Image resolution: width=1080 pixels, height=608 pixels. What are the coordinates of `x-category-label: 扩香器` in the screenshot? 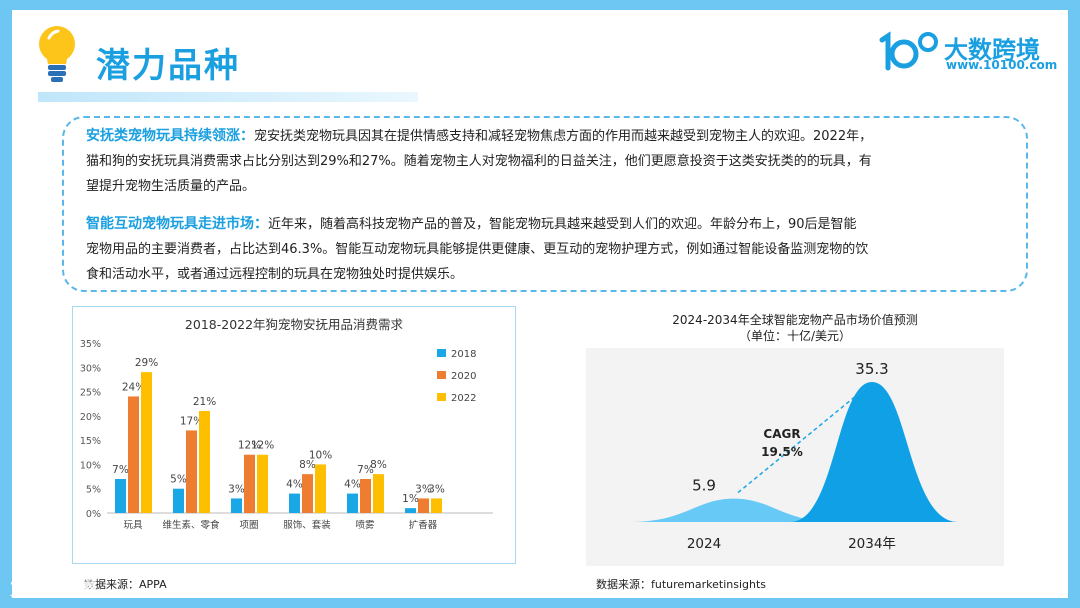 It's located at (423, 525).